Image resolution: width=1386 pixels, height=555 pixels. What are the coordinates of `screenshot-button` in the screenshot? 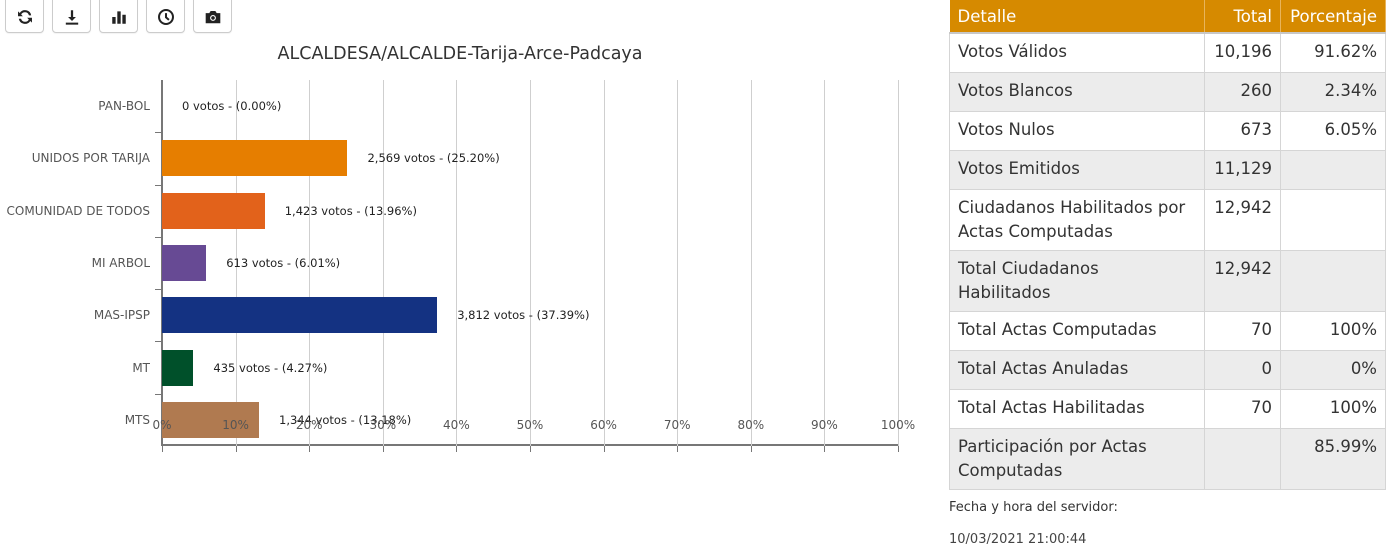 It's located at (212, 16).